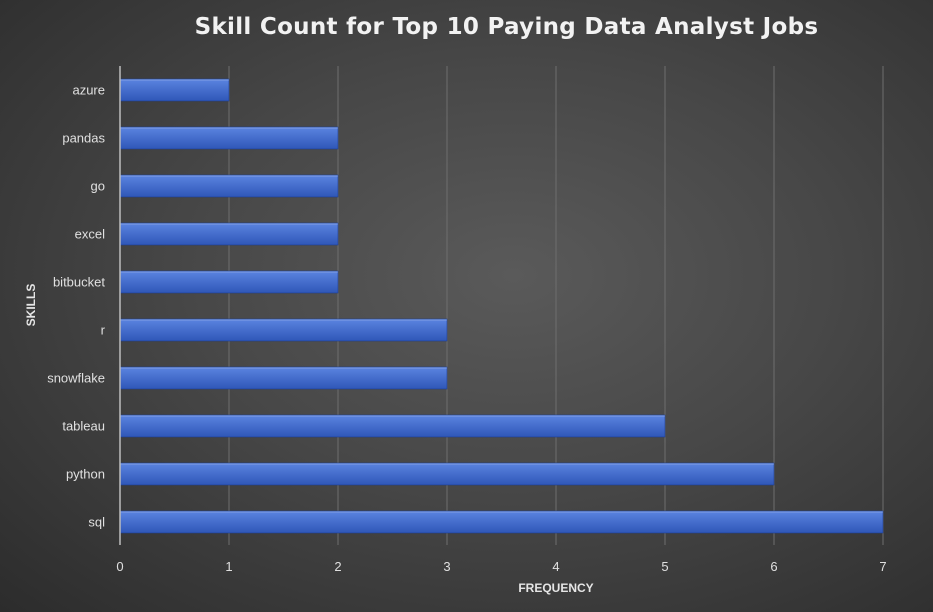 This screenshot has height=612, width=933. What do you see at coordinates (76, 378) in the screenshot?
I see `y-tick-label-snowflake: snowflake` at bounding box center [76, 378].